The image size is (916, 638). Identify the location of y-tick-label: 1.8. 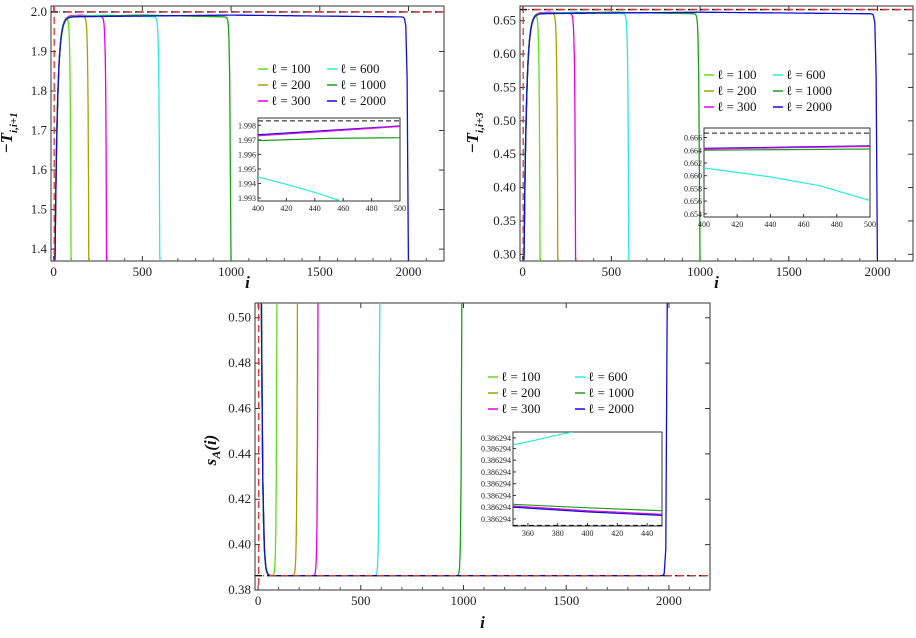
(39, 90).